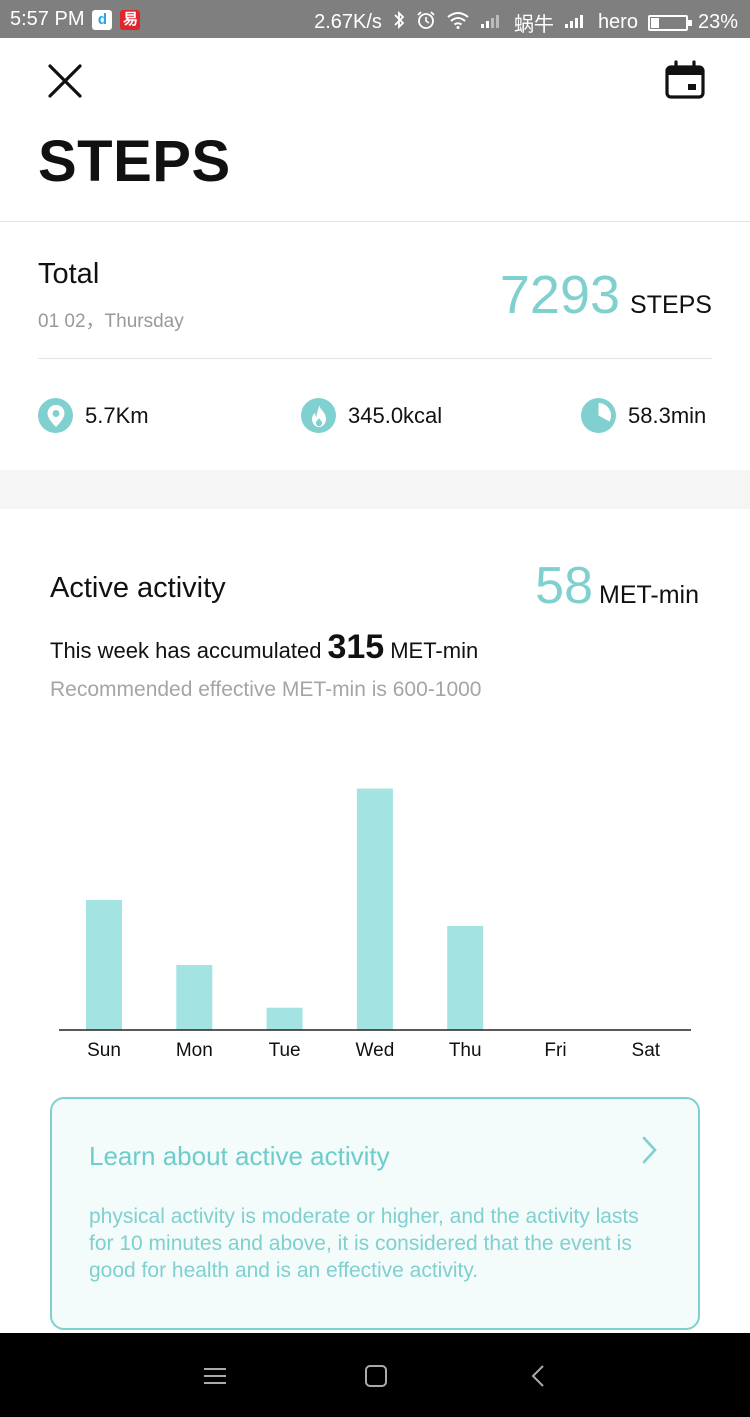  I want to click on flame-icon, so click(318, 415).